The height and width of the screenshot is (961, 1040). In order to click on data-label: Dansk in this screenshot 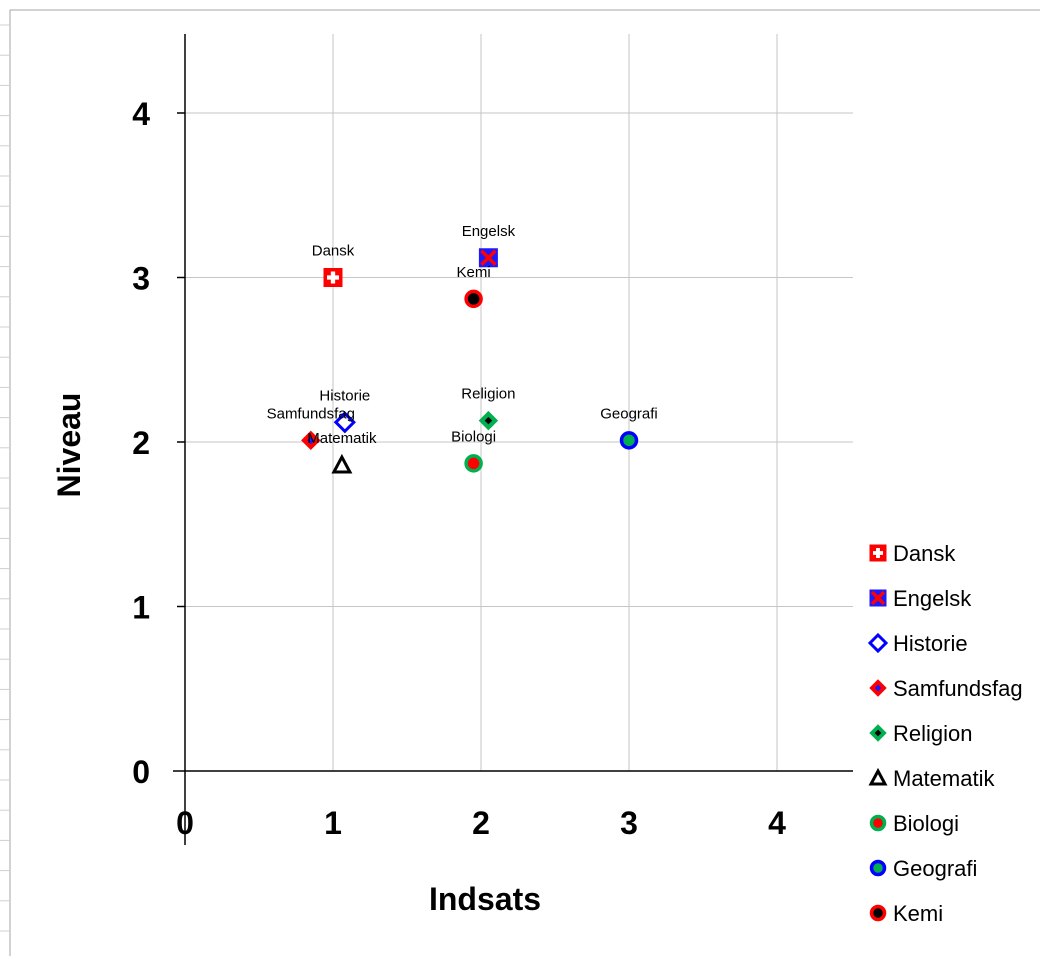, I will do `click(333, 251)`.